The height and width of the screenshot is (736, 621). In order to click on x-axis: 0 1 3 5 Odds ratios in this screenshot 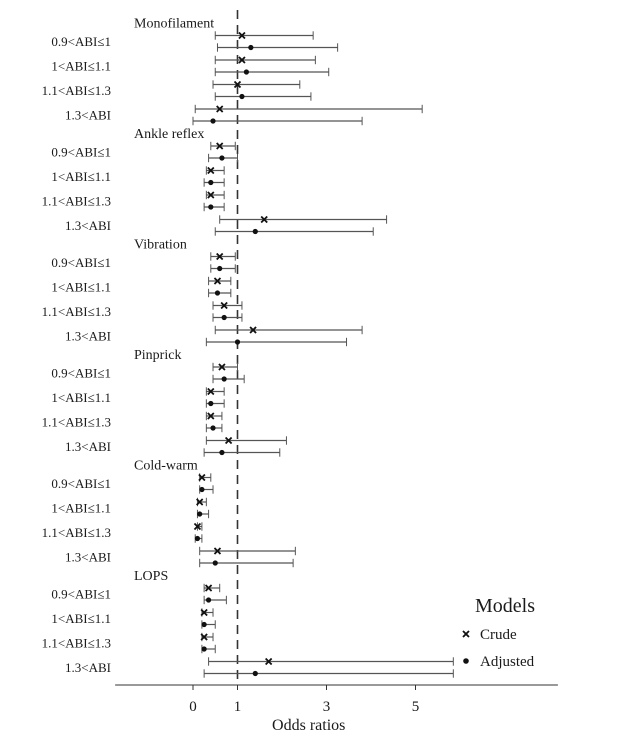, I will do `click(336, 709)`.